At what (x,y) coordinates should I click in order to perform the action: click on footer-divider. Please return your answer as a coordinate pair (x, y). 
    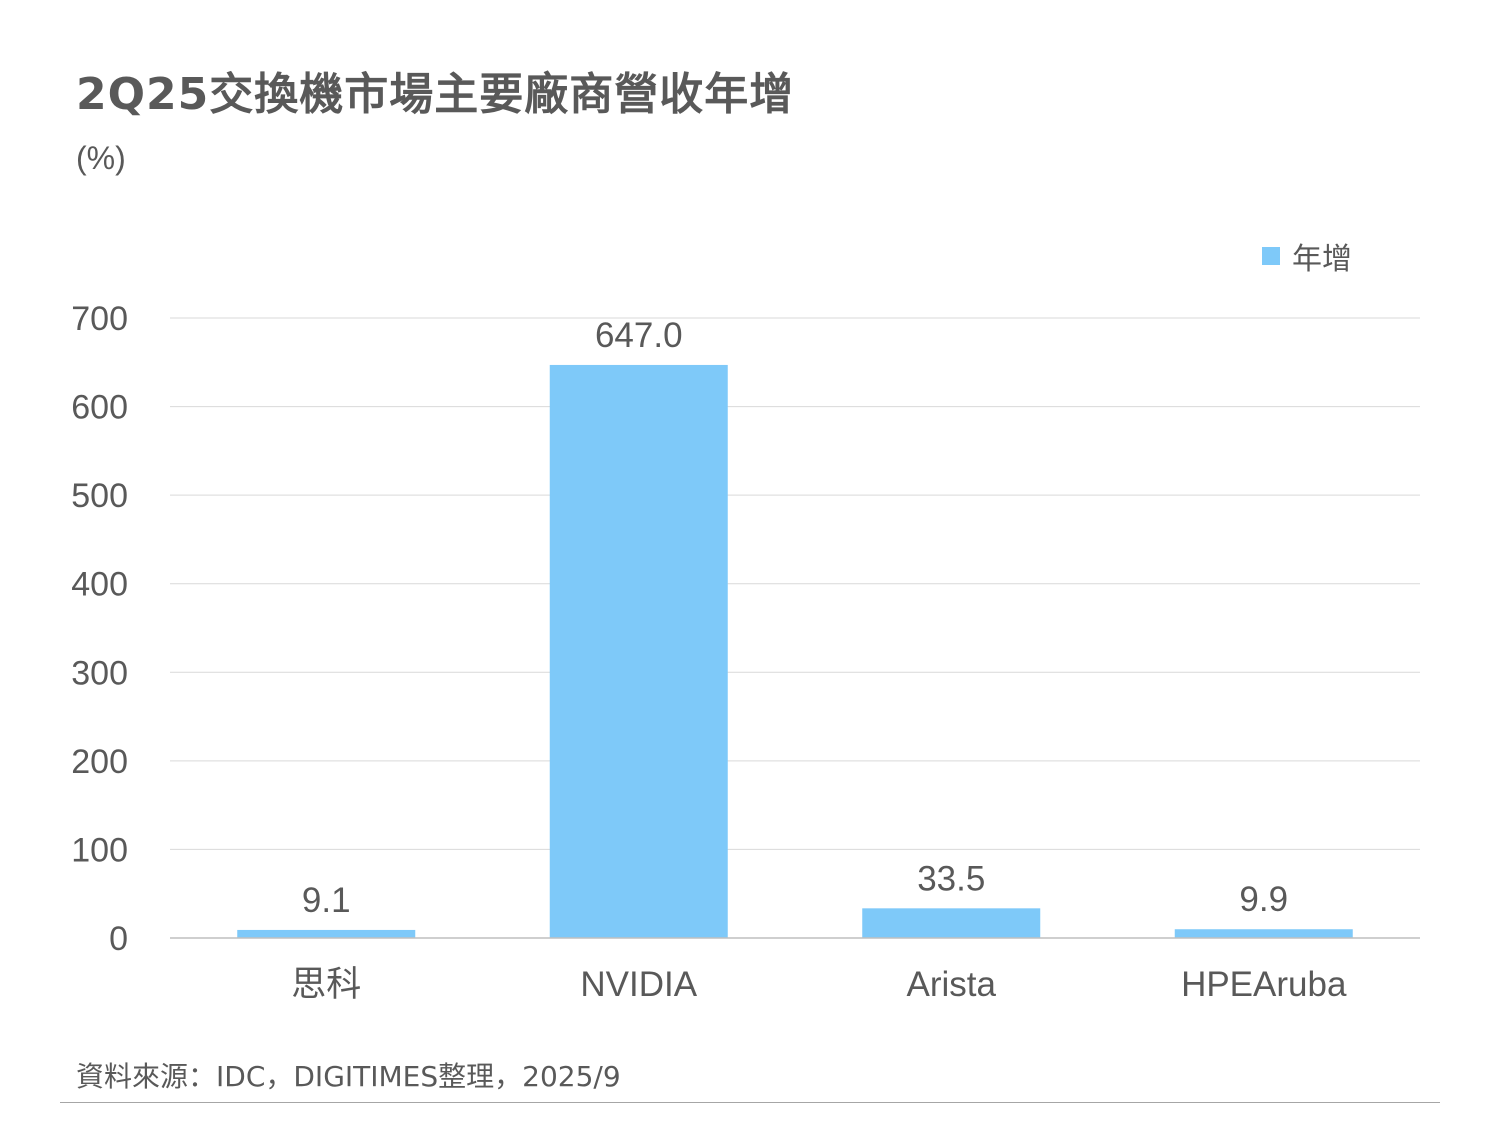
    Looking at the image, I should click on (750, 1102).